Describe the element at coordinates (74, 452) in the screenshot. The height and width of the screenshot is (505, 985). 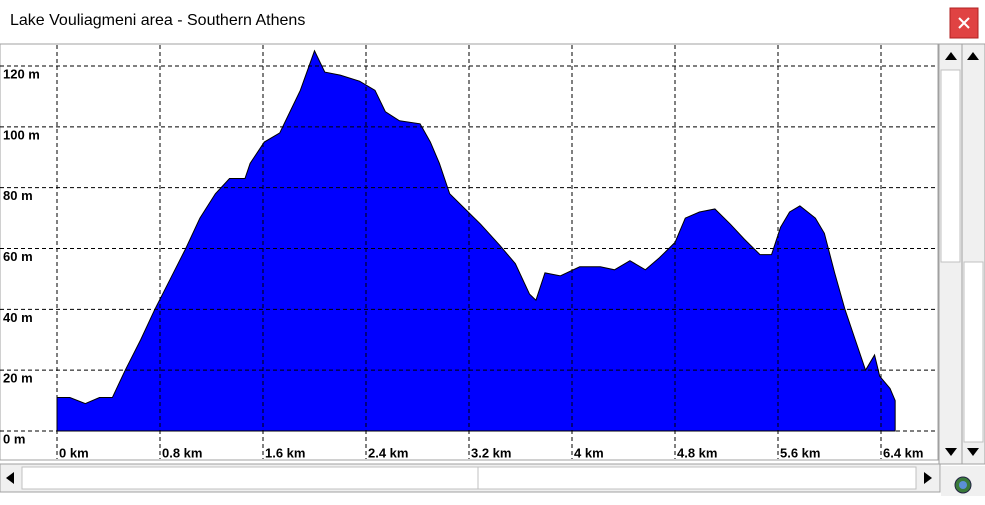
I see `x-tick-label: 0 km` at that location.